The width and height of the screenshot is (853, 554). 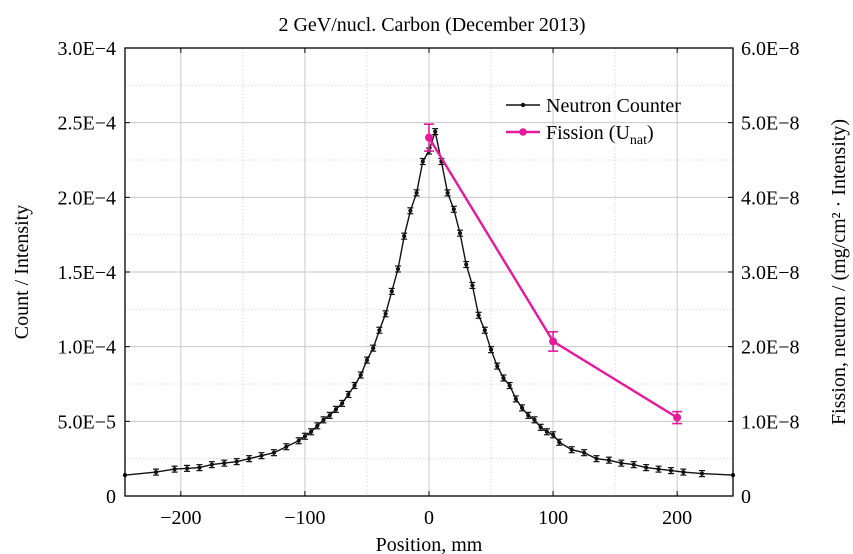 I want to click on legend-label-fission-end: ), so click(x=650, y=133).